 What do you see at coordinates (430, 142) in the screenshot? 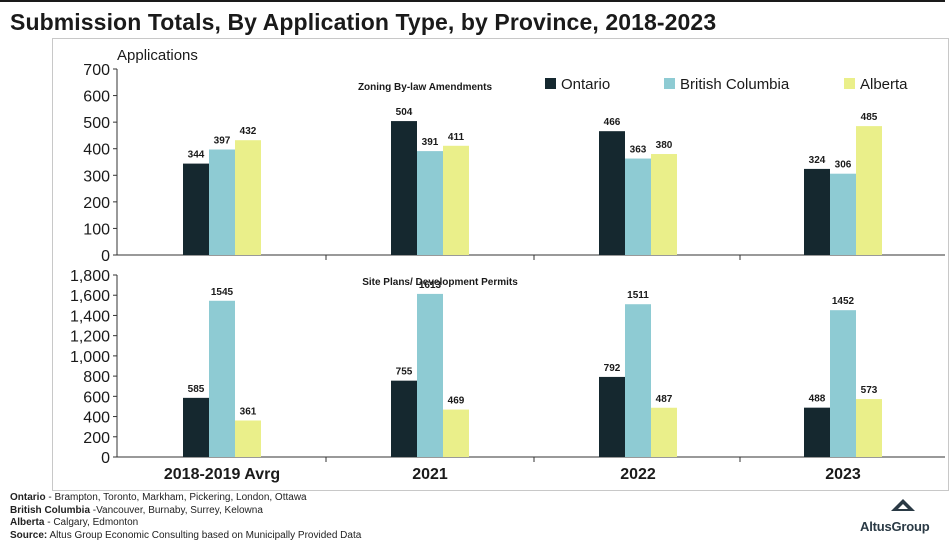
I see `data-label: 391` at bounding box center [430, 142].